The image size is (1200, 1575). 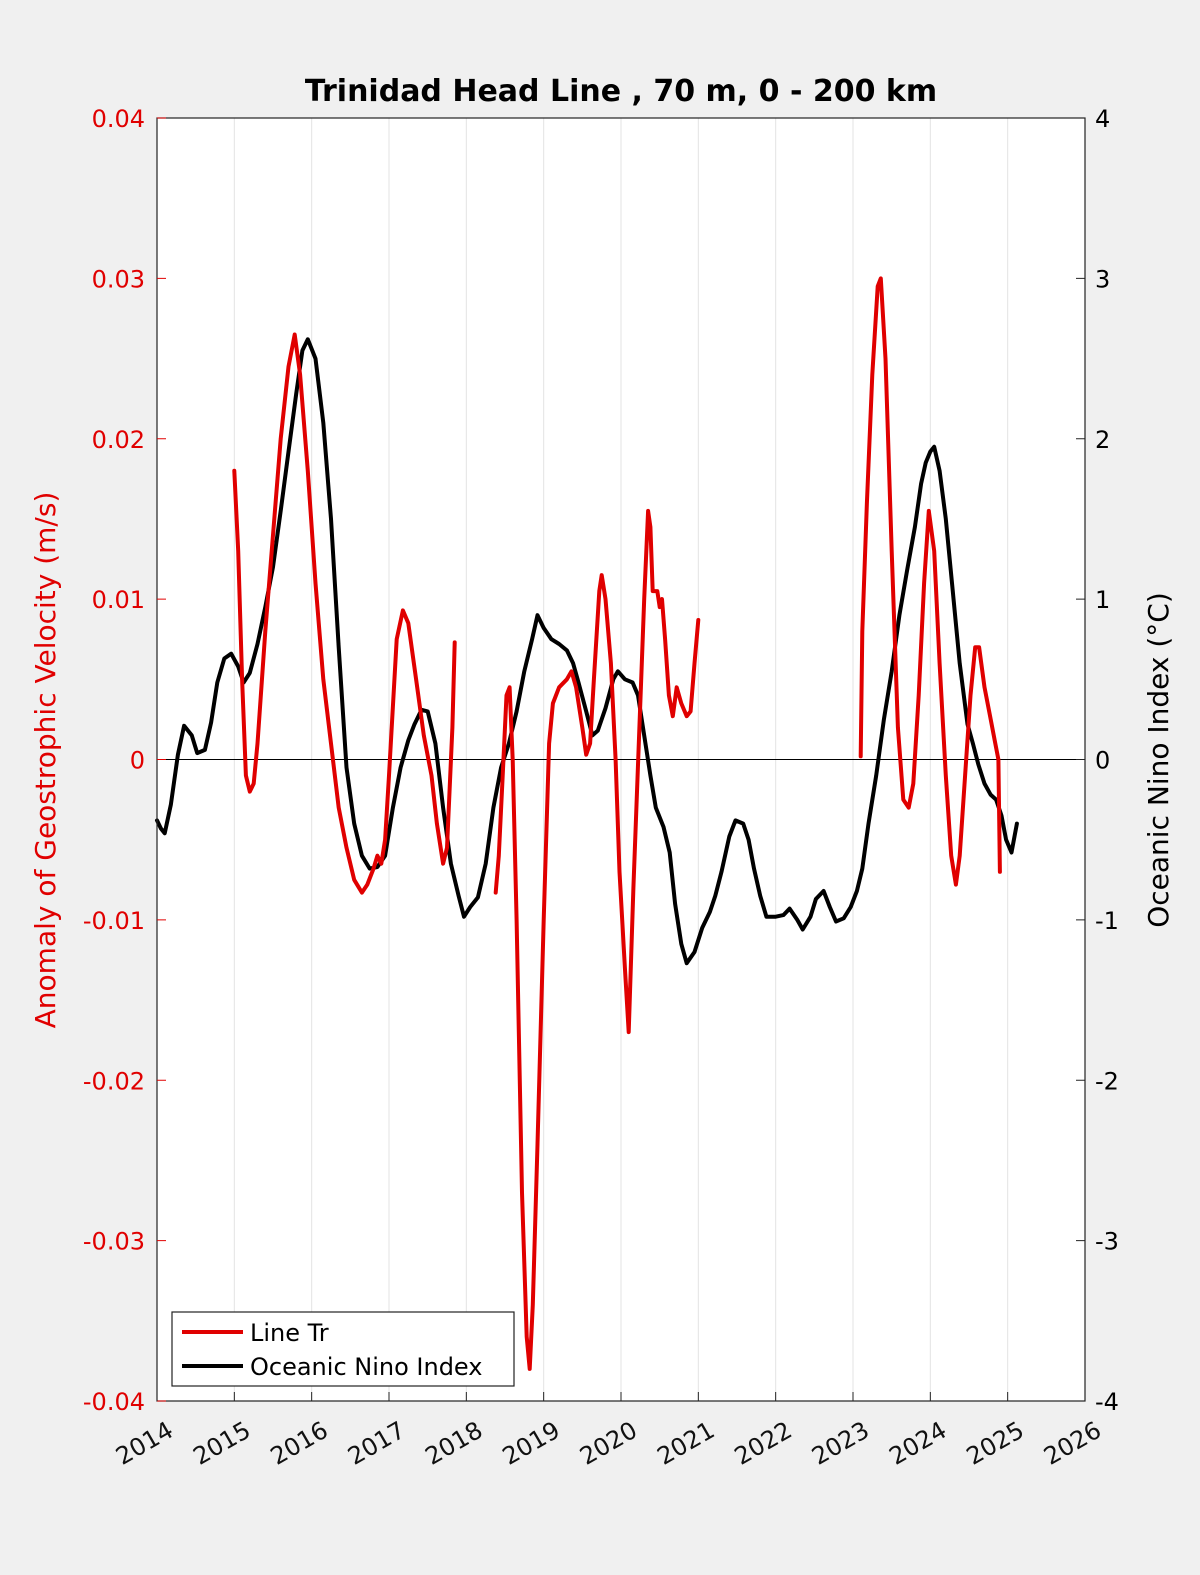 What do you see at coordinates (1158, 760) in the screenshot?
I see `right-axis-label: Oceanic Nino Index (°C)` at bounding box center [1158, 760].